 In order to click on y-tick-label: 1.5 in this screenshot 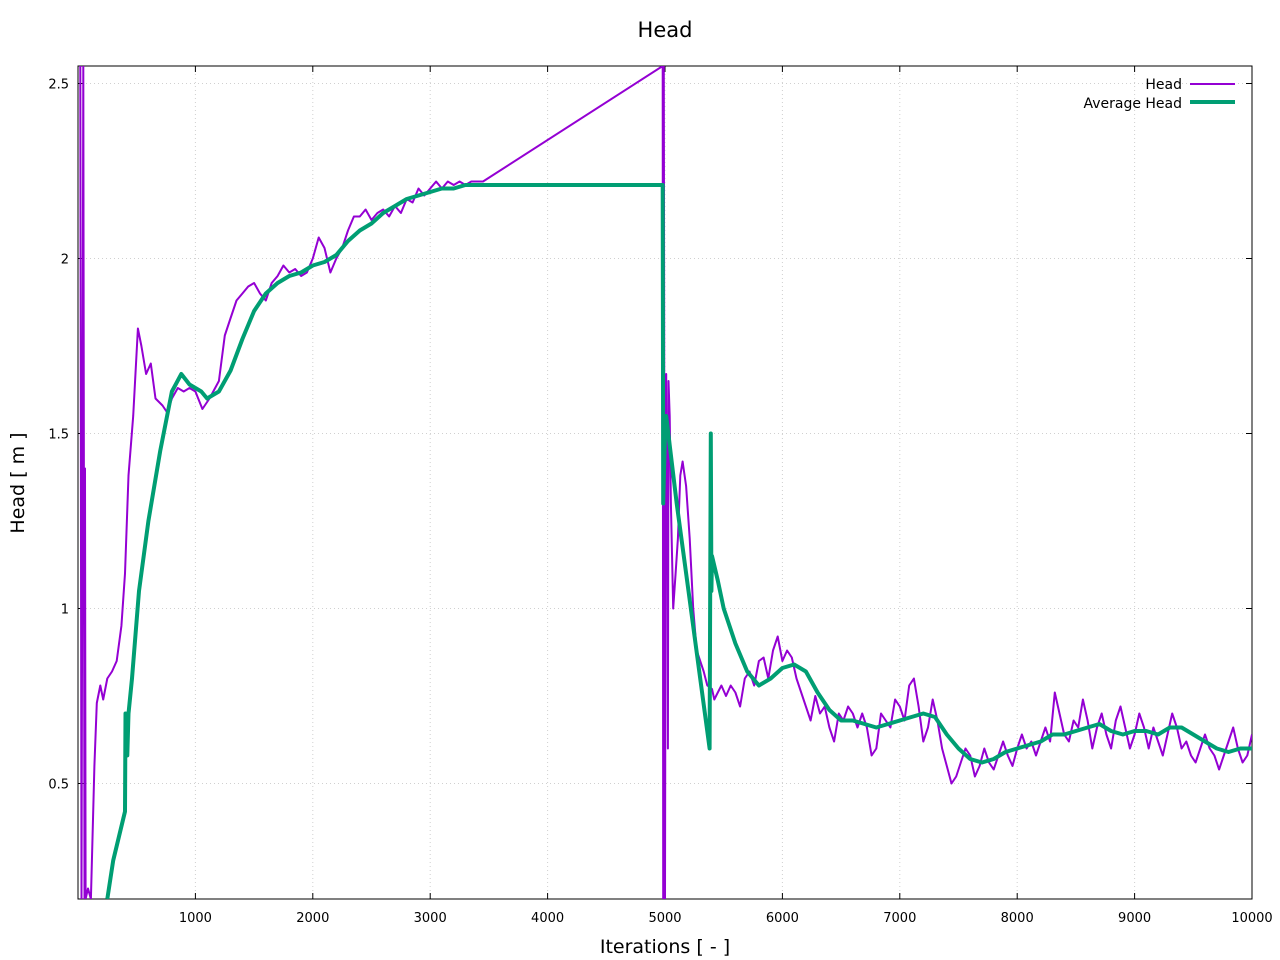, I will do `click(58, 435)`.